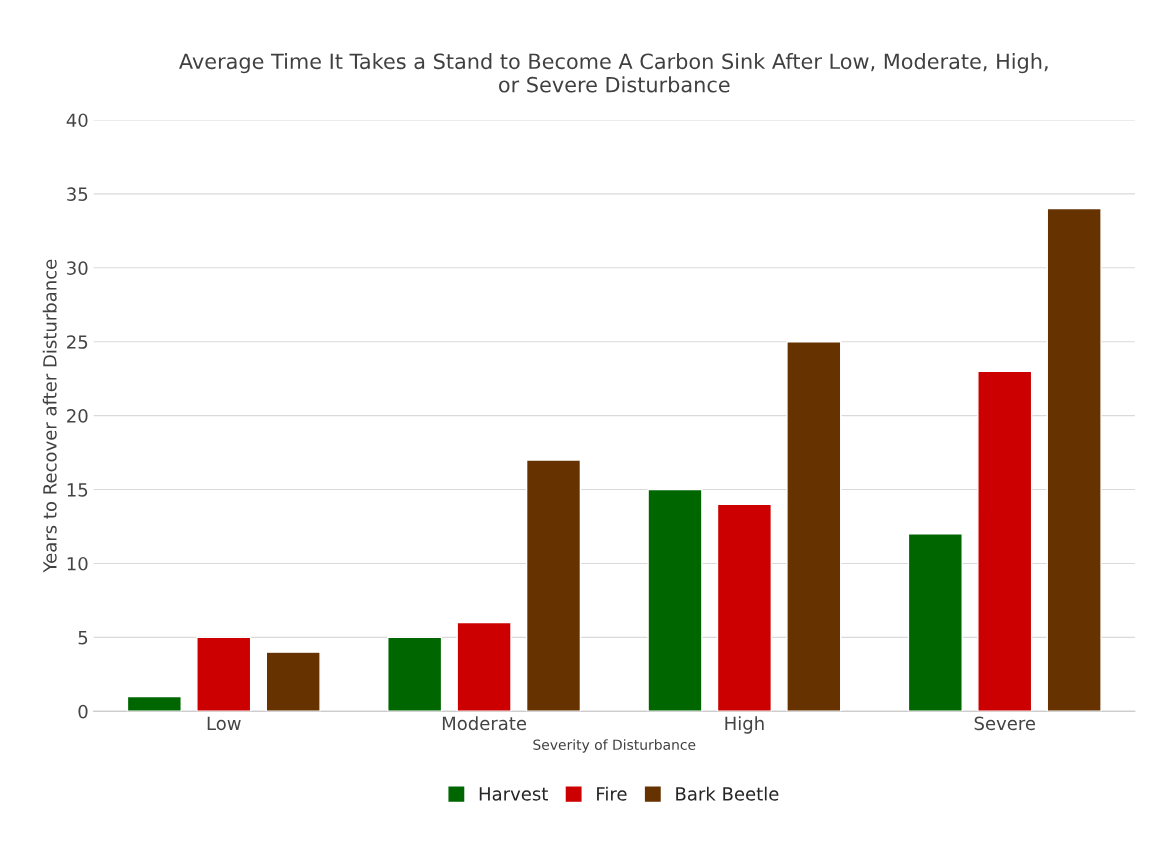 The image size is (1170, 857). Describe the element at coordinates (224, 723) in the screenshot. I see `x-tick-label: Low` at that location.